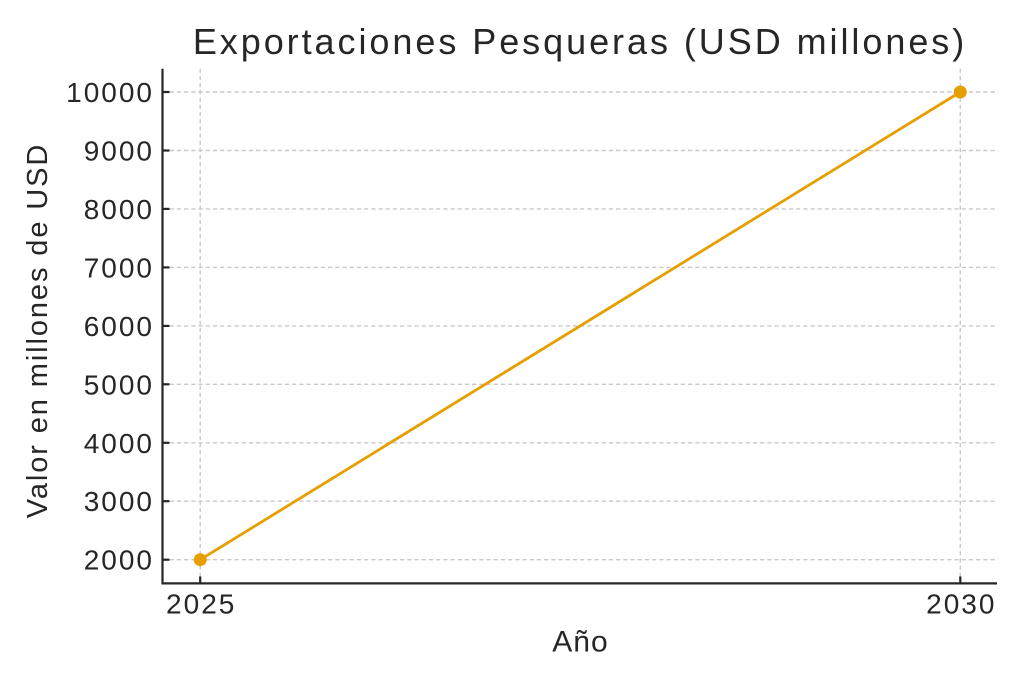 This screenshot has height=688, width=1024. Describe the element at coordinates (201, 603) in the screenshot. I see `svg-text: 2025` at that location.